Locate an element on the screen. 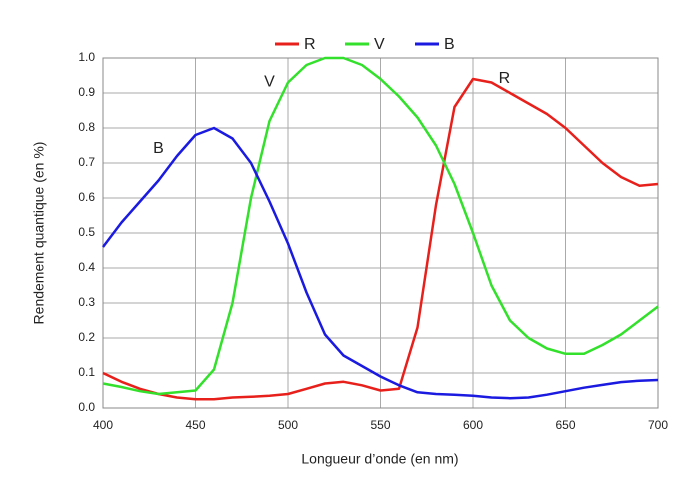 This screenshot has width=700, height=500. x-tick-label: 600 is located at coordinates (473, 425).